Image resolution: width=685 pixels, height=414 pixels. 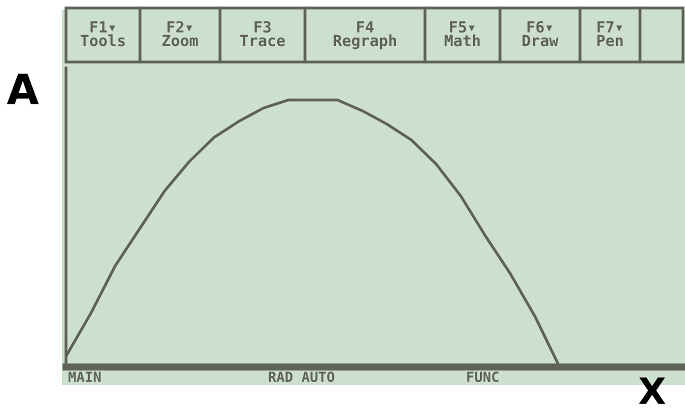 I want to click on text: F7▾ Pen, so click(x=610, y=33).